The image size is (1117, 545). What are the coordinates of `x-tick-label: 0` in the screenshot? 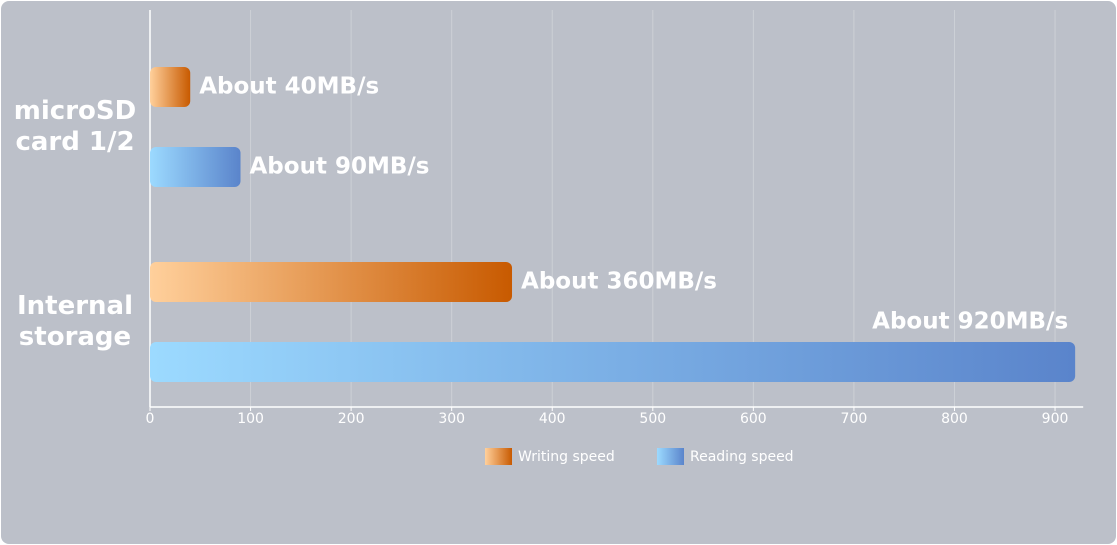 It's located at (150, 419).